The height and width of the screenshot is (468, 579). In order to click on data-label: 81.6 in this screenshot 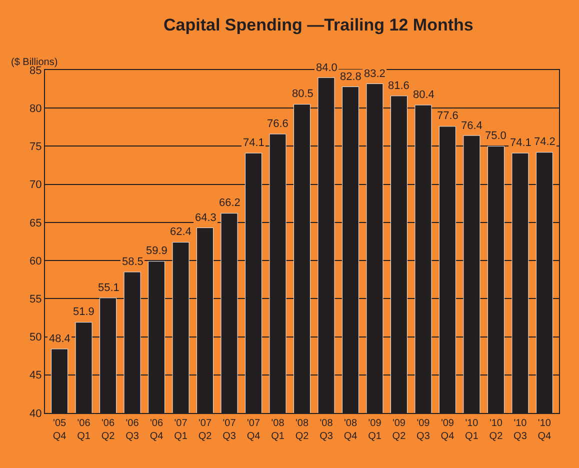, I will do `click(399, 86)`.